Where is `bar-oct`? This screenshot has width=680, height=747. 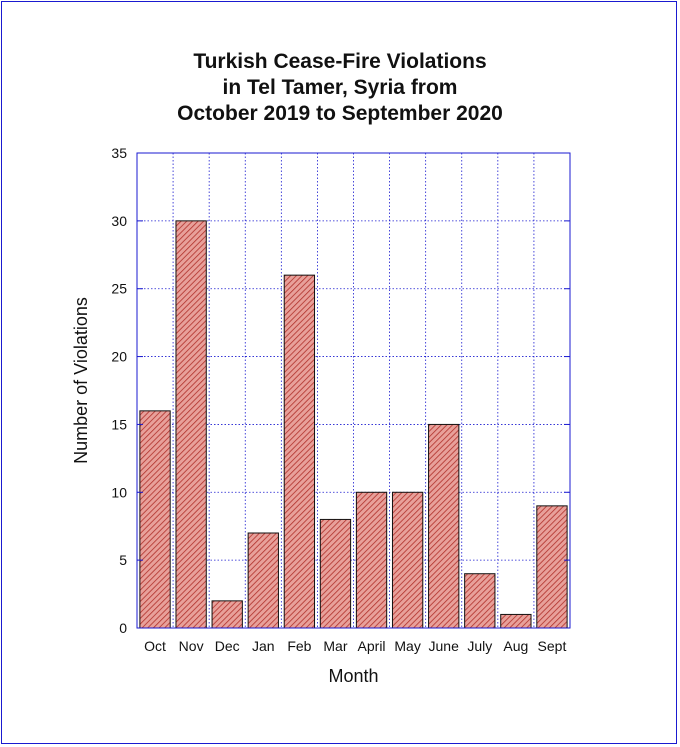
bar-oct is located at coordinates (155, 519).